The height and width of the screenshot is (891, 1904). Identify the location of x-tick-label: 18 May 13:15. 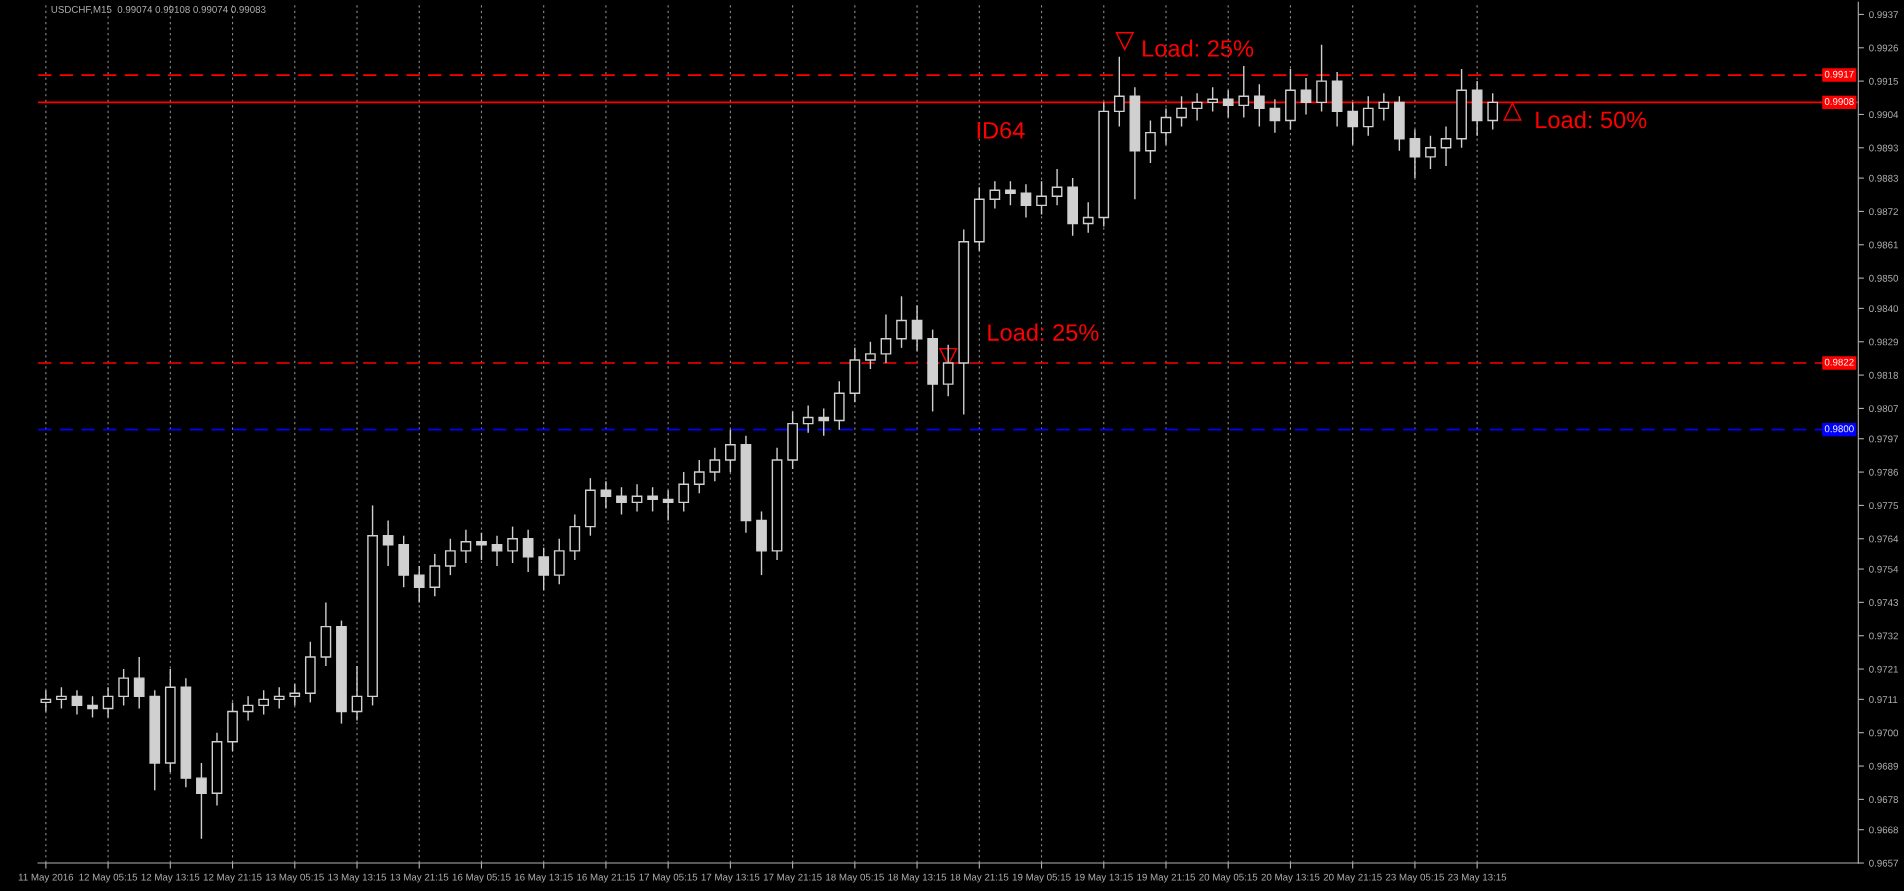
(917, 878).